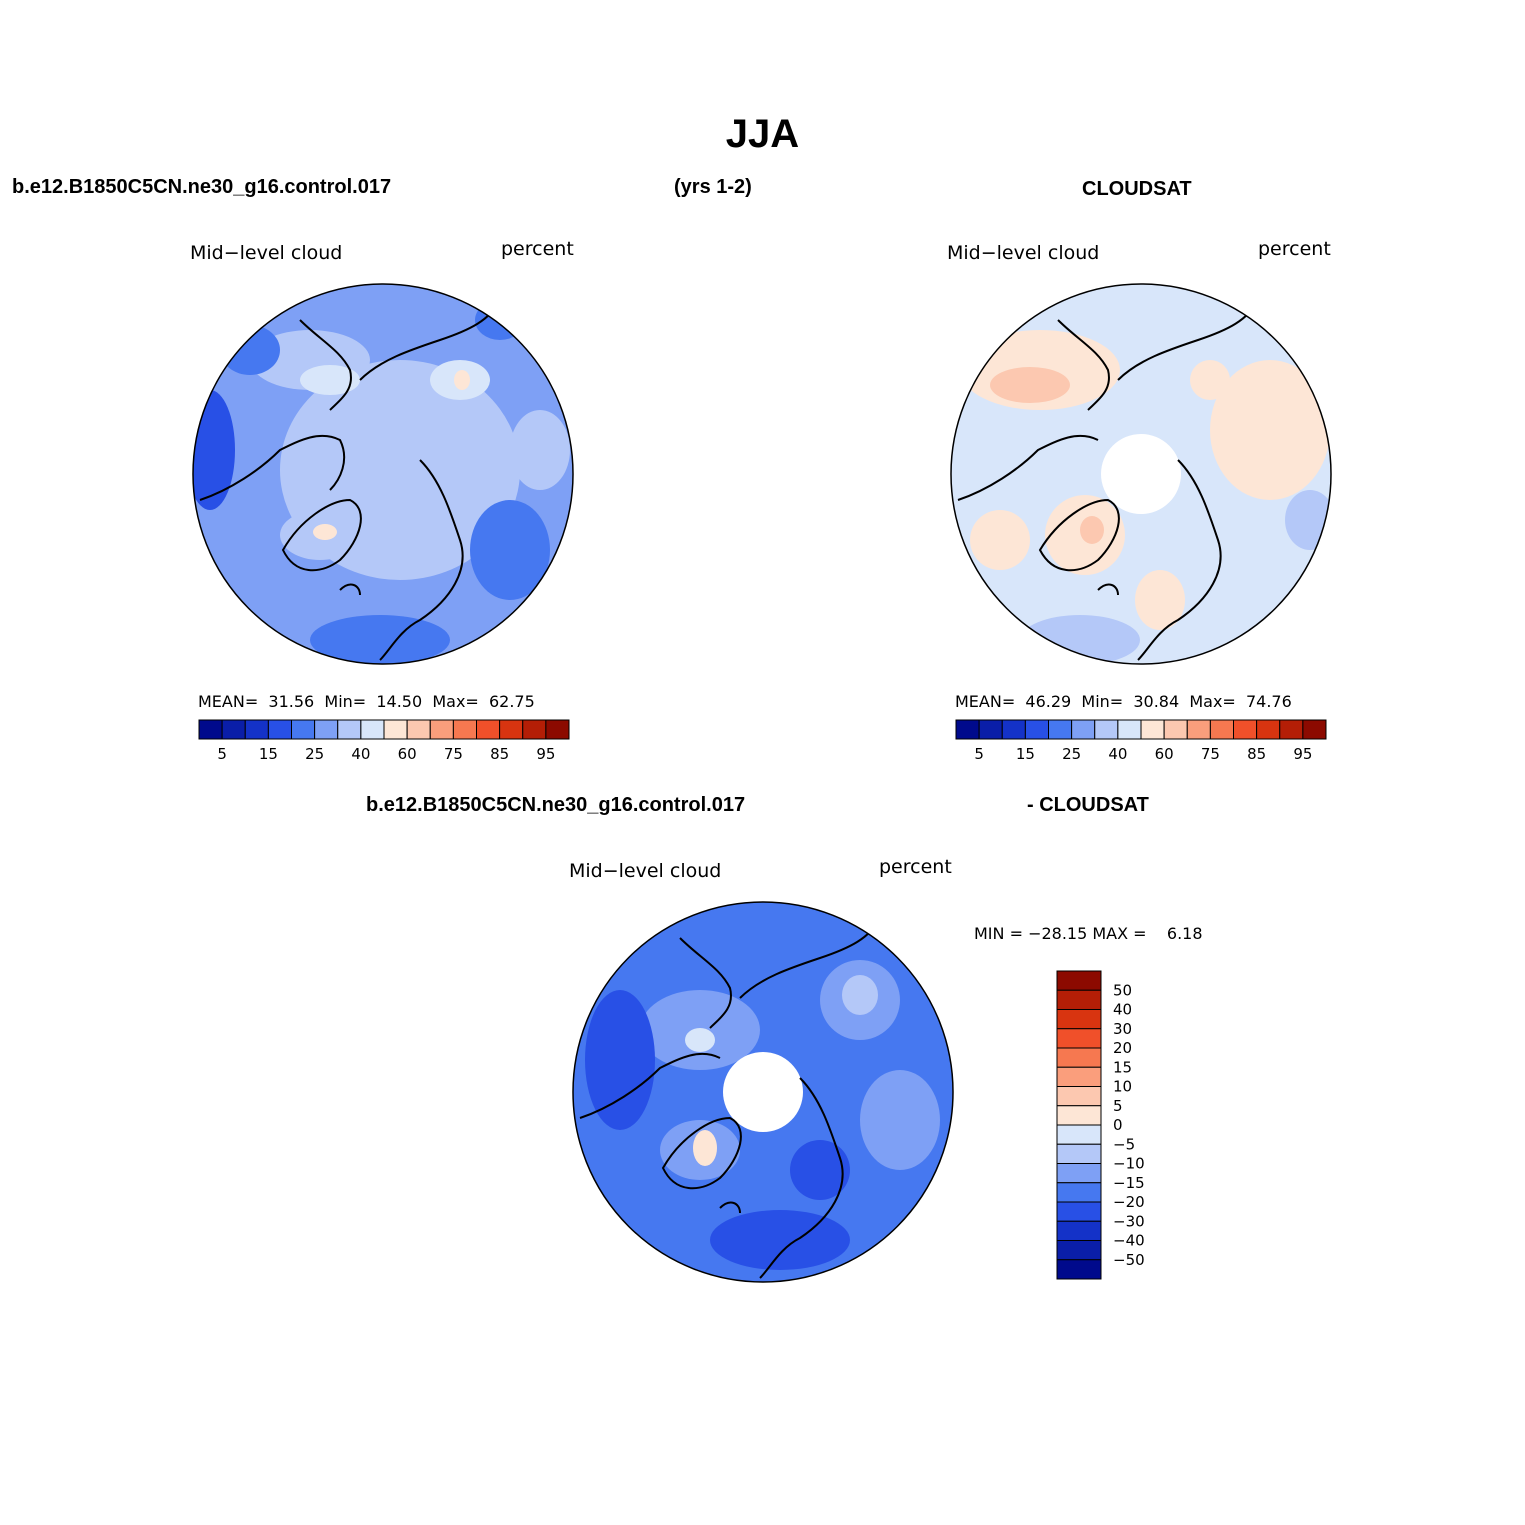 This screenshot has height=1525, width=1525. Describe the element at coordinates (537, 249) in the screenshot. I see `model-units-label: percent` at that location.